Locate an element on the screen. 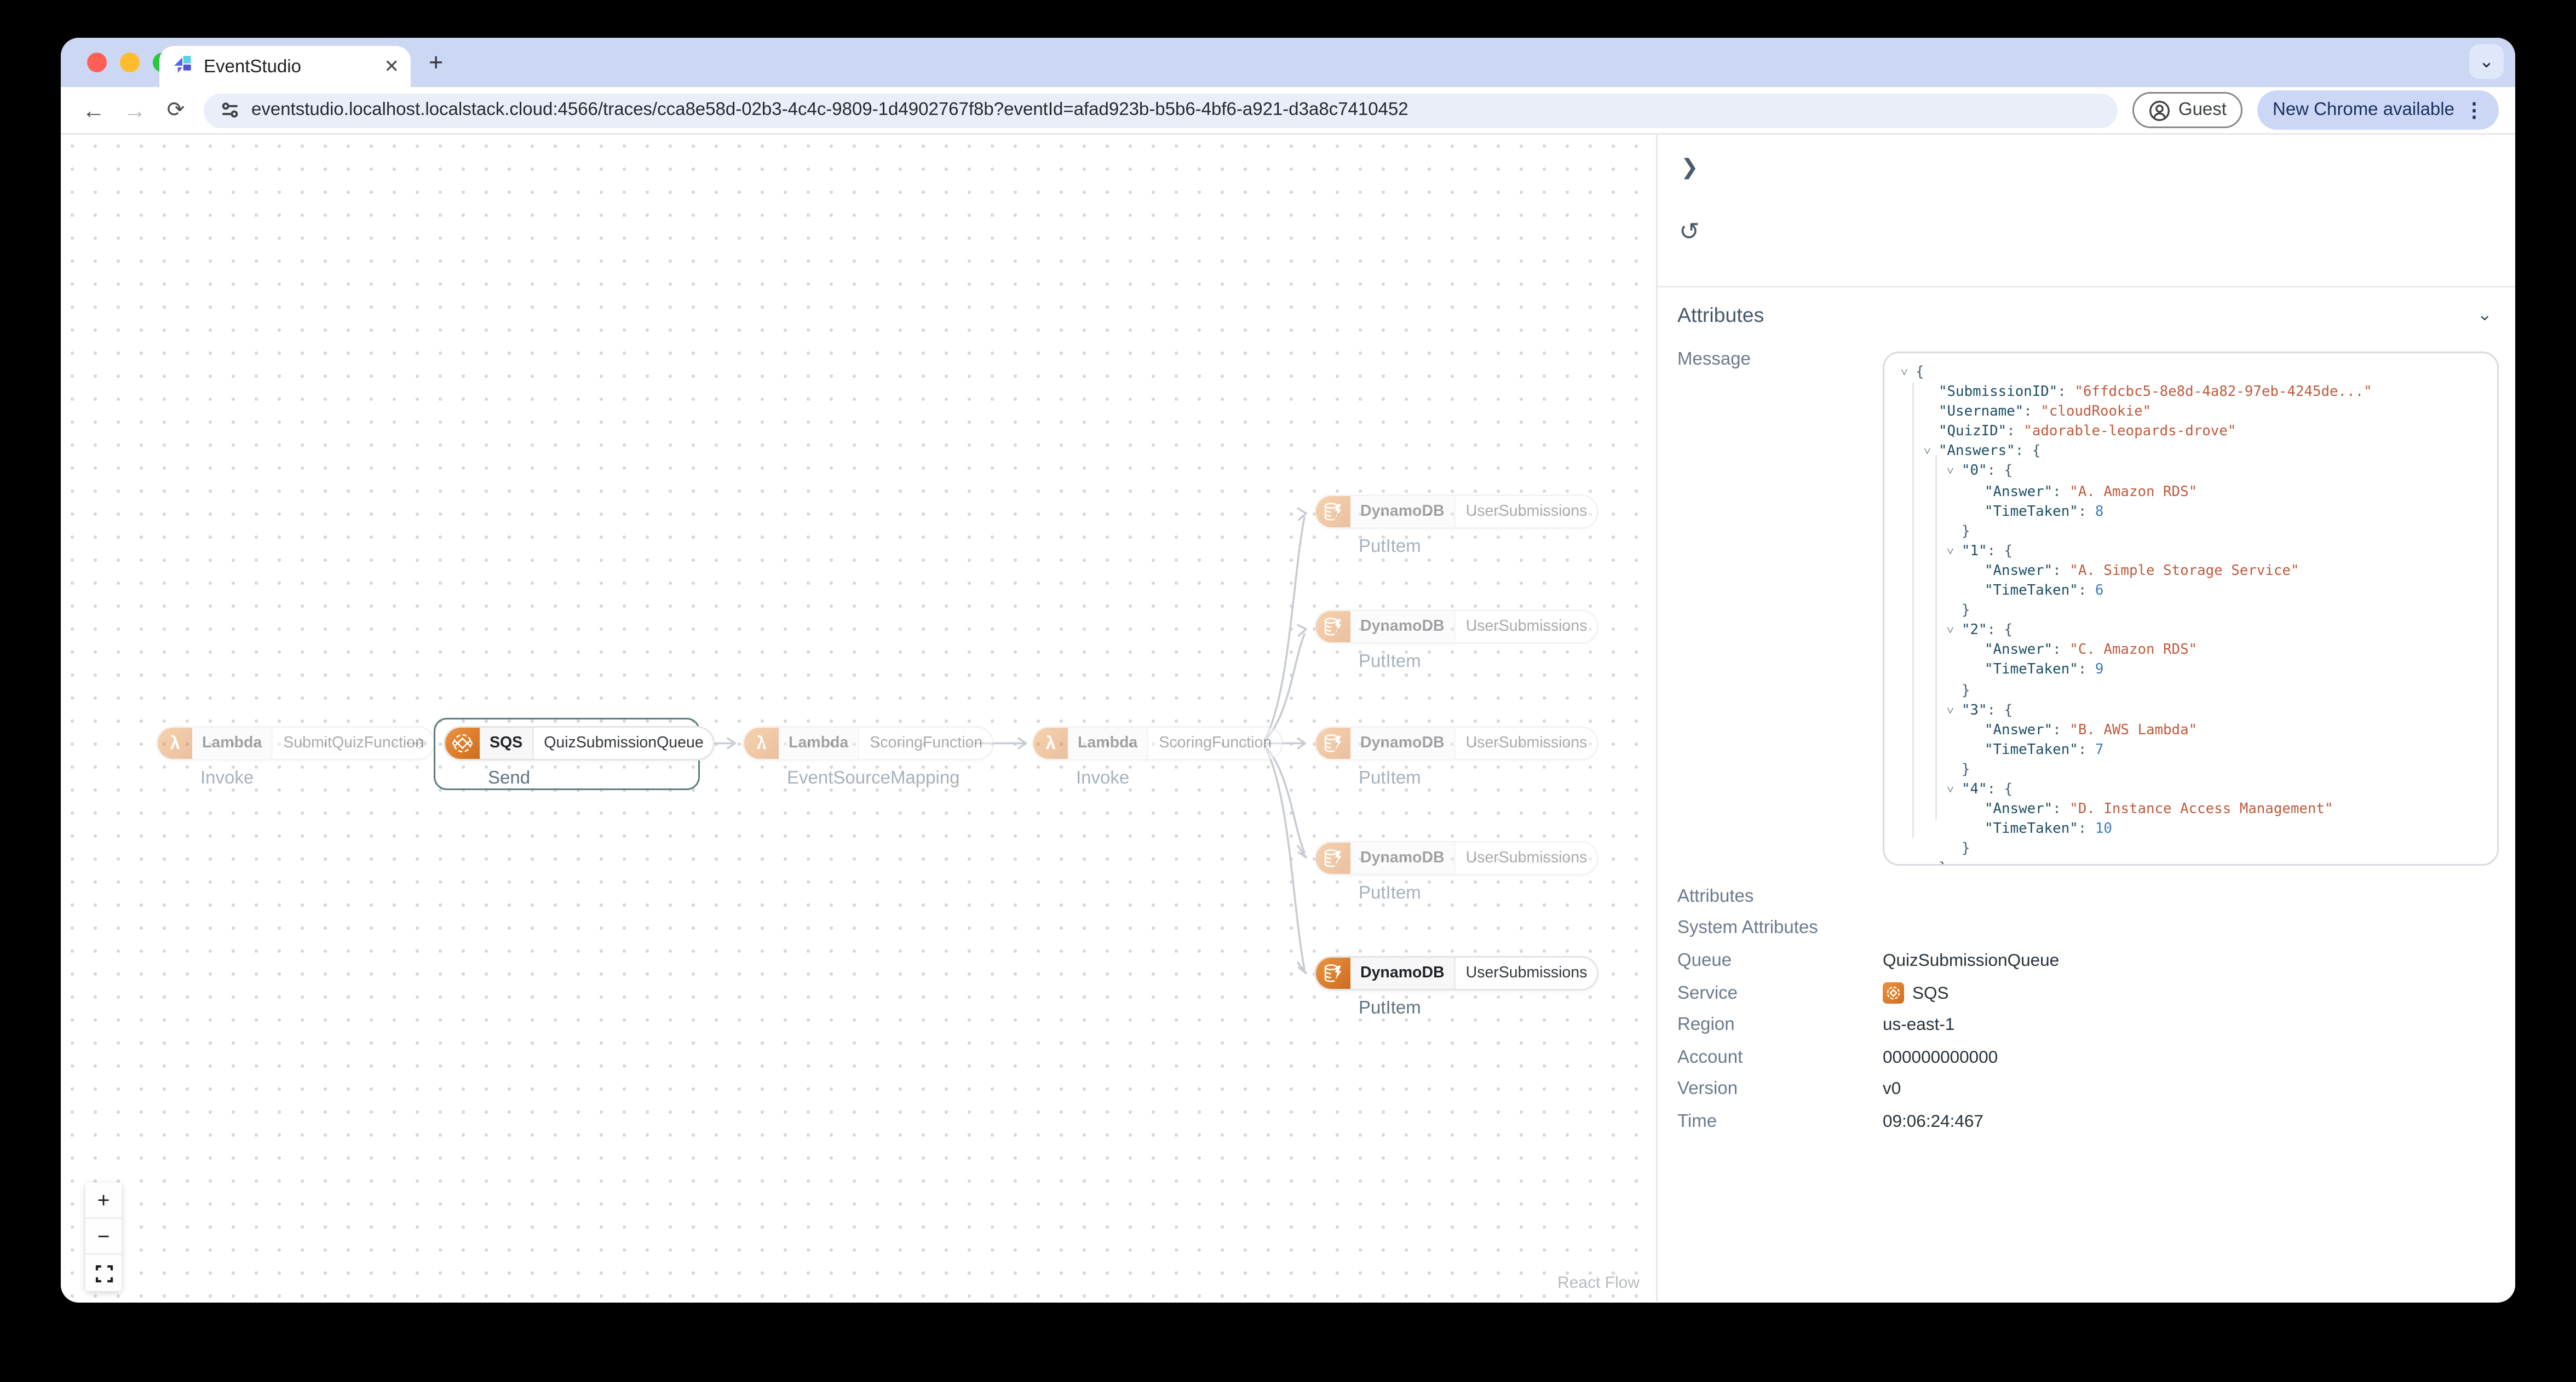 The width and height of the screenshot is (2576, 1382). json-line: "Answer": "C. Amazon RDS" is located at coordinates (2189, 651).